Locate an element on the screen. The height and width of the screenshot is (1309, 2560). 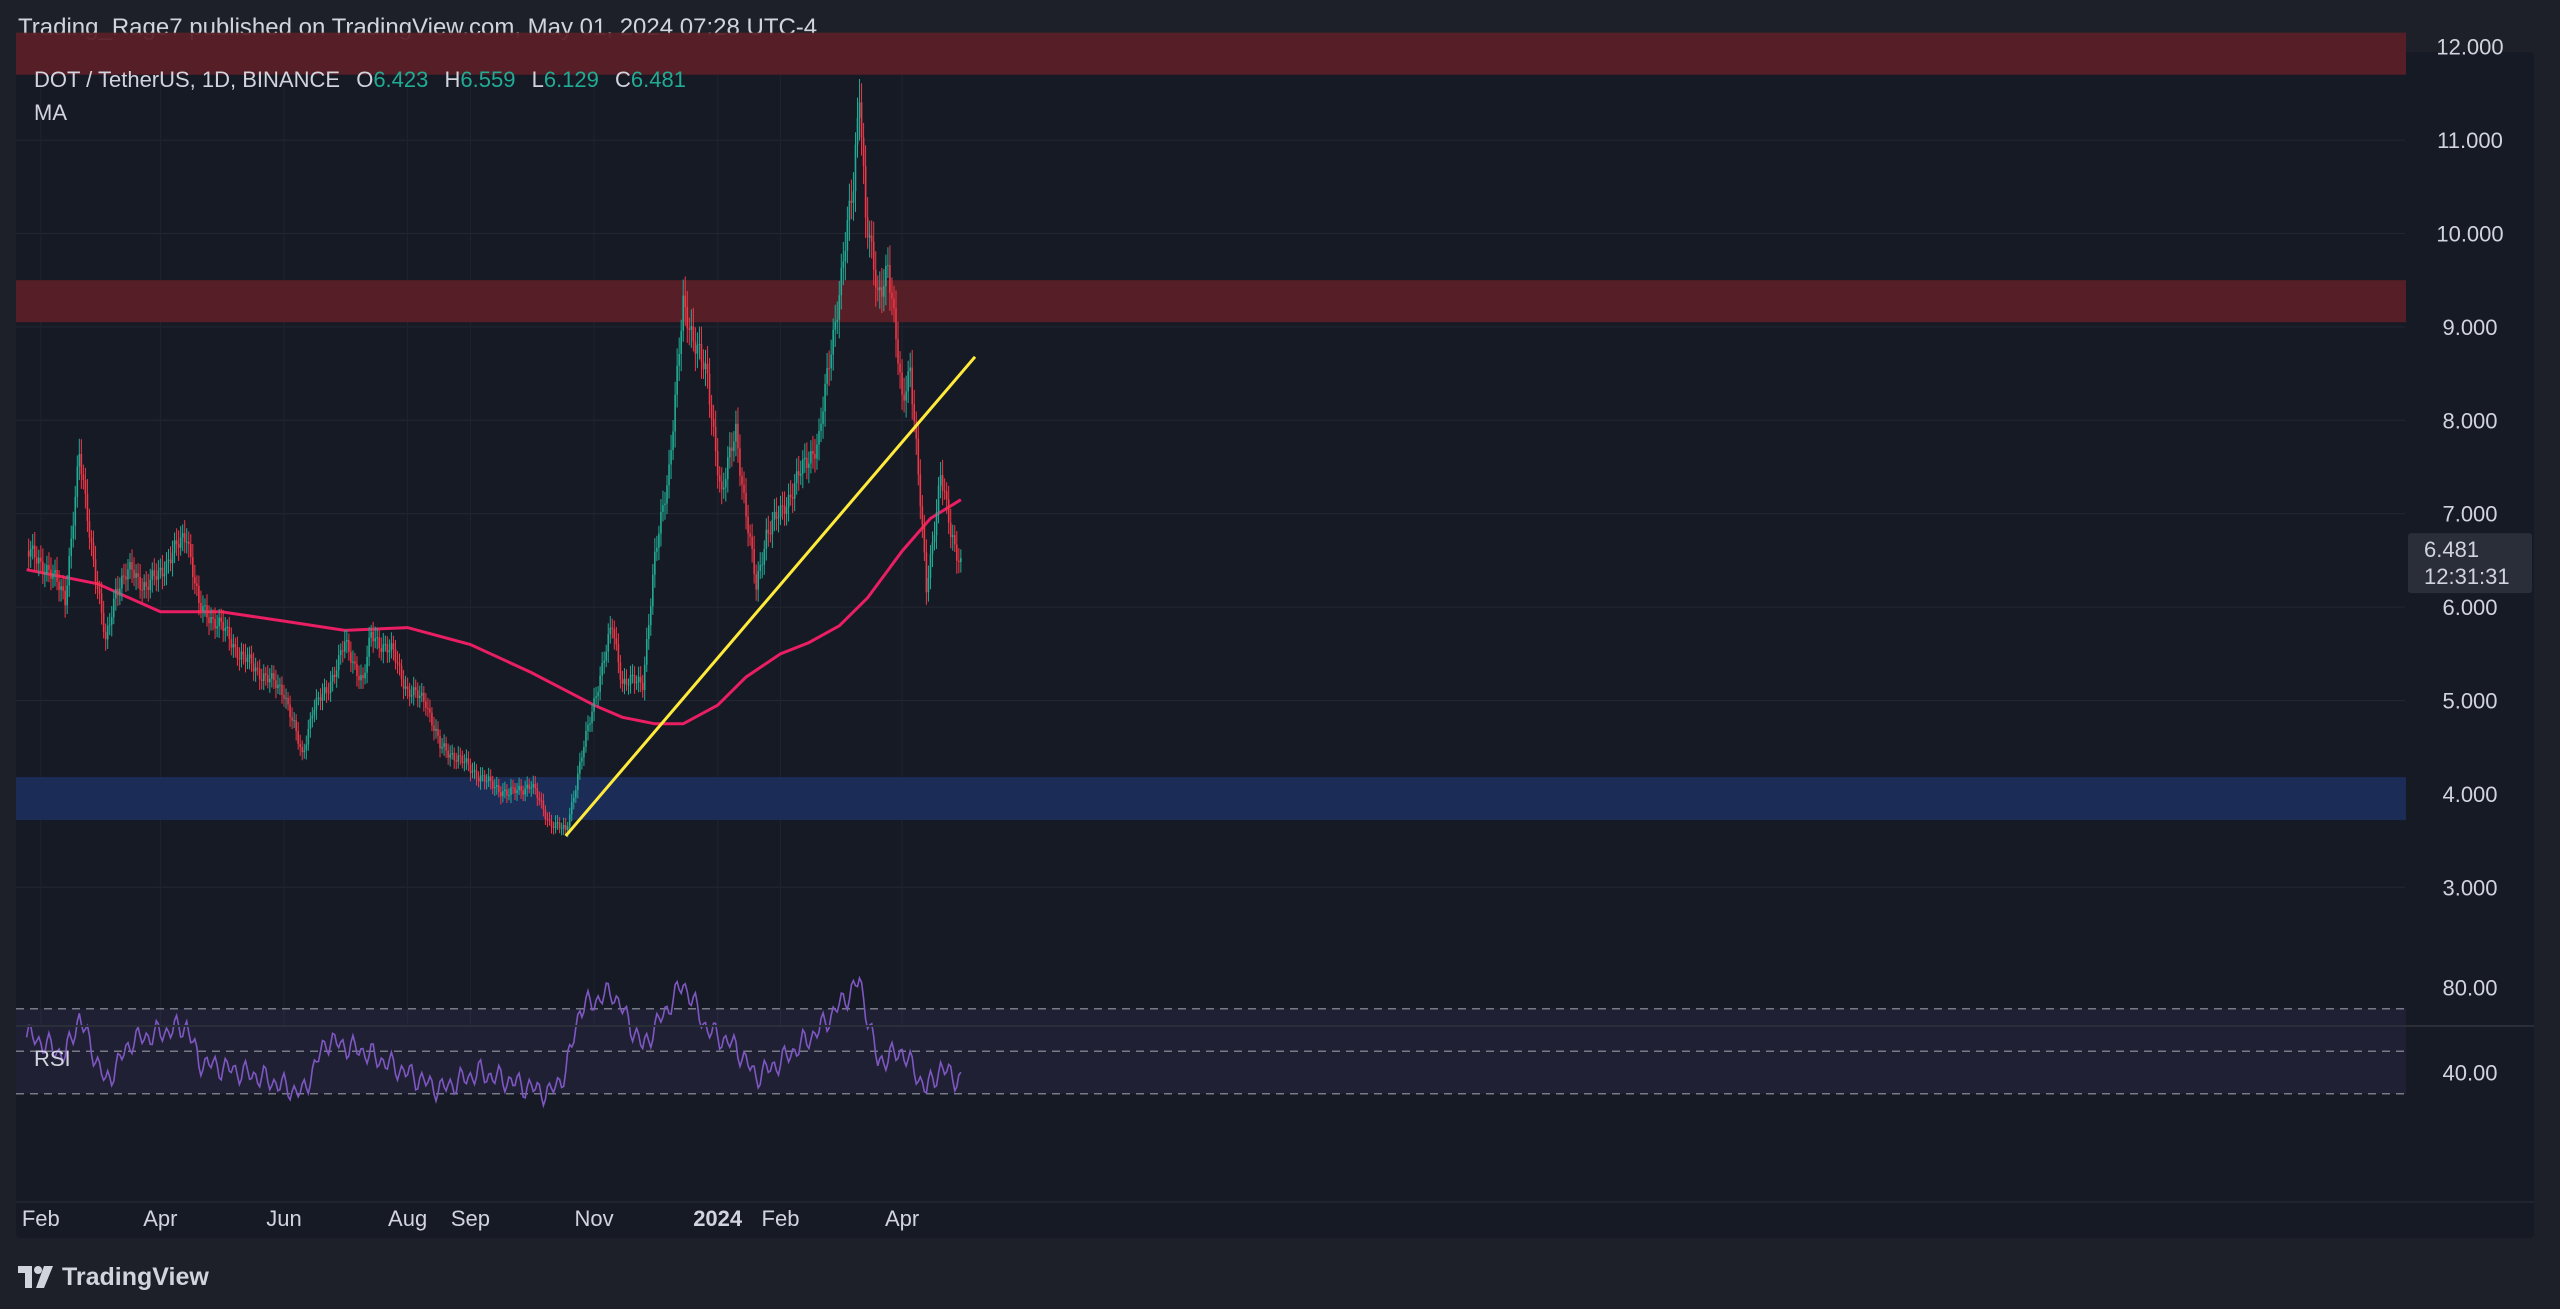
ma-indicator-label: MA is located at coordinates (50, 112).